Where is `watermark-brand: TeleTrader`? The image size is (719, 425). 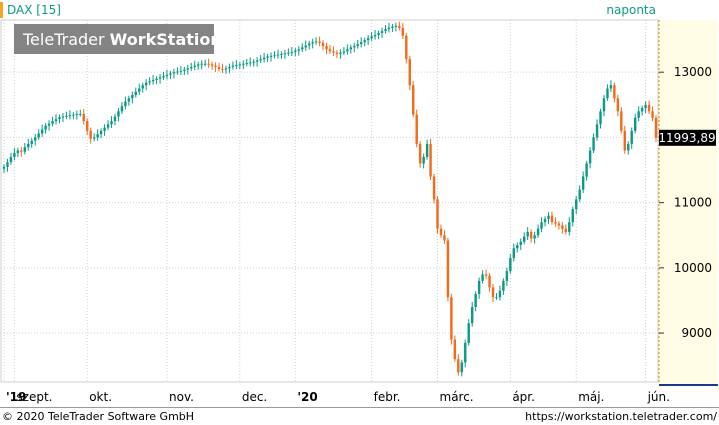 watermark-brand: TeleTrader is located at coordinates (63, 39).